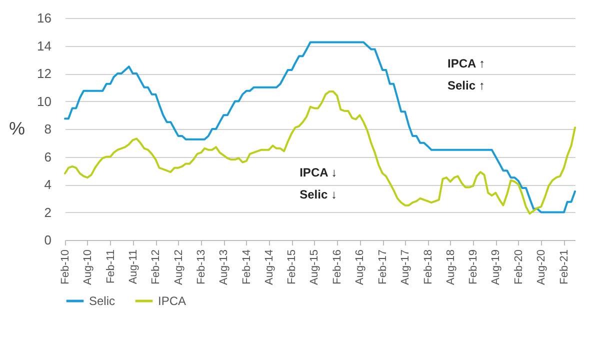 The height and width of the screenshot is (337, 600). I want to click on y-tick-label: 6, so click(48, 156).